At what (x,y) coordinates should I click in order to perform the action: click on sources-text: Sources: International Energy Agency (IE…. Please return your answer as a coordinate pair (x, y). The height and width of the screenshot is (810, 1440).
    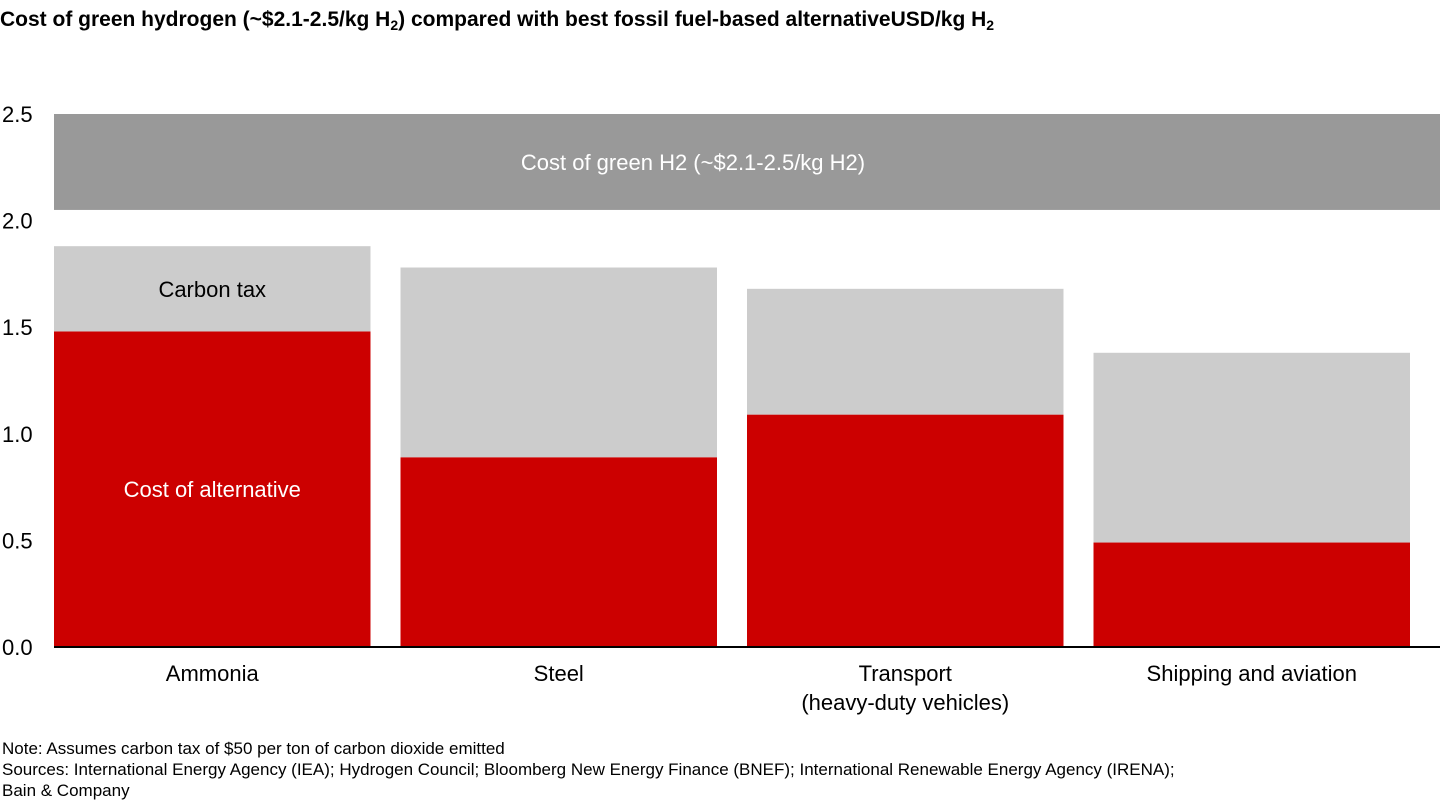
    Looking at the image, I should click on (588, 769).